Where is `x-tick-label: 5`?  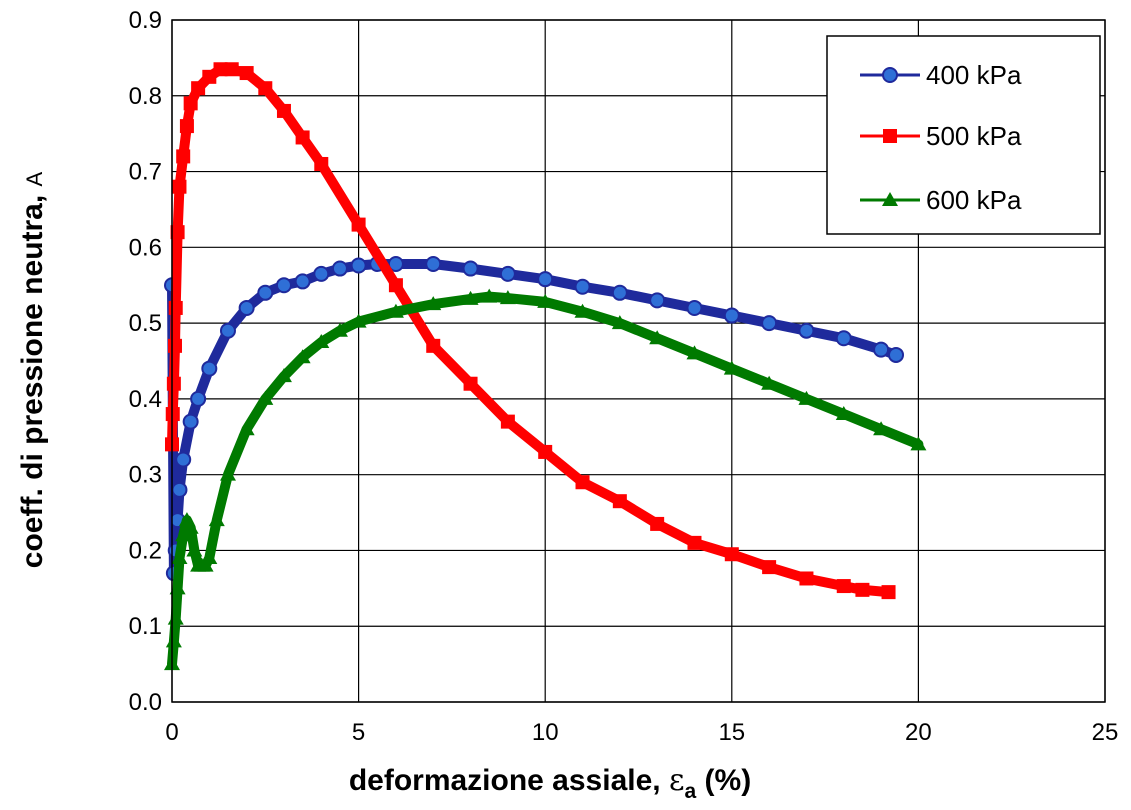
x-tick-label: 5 is located at coordinates (358, 732).